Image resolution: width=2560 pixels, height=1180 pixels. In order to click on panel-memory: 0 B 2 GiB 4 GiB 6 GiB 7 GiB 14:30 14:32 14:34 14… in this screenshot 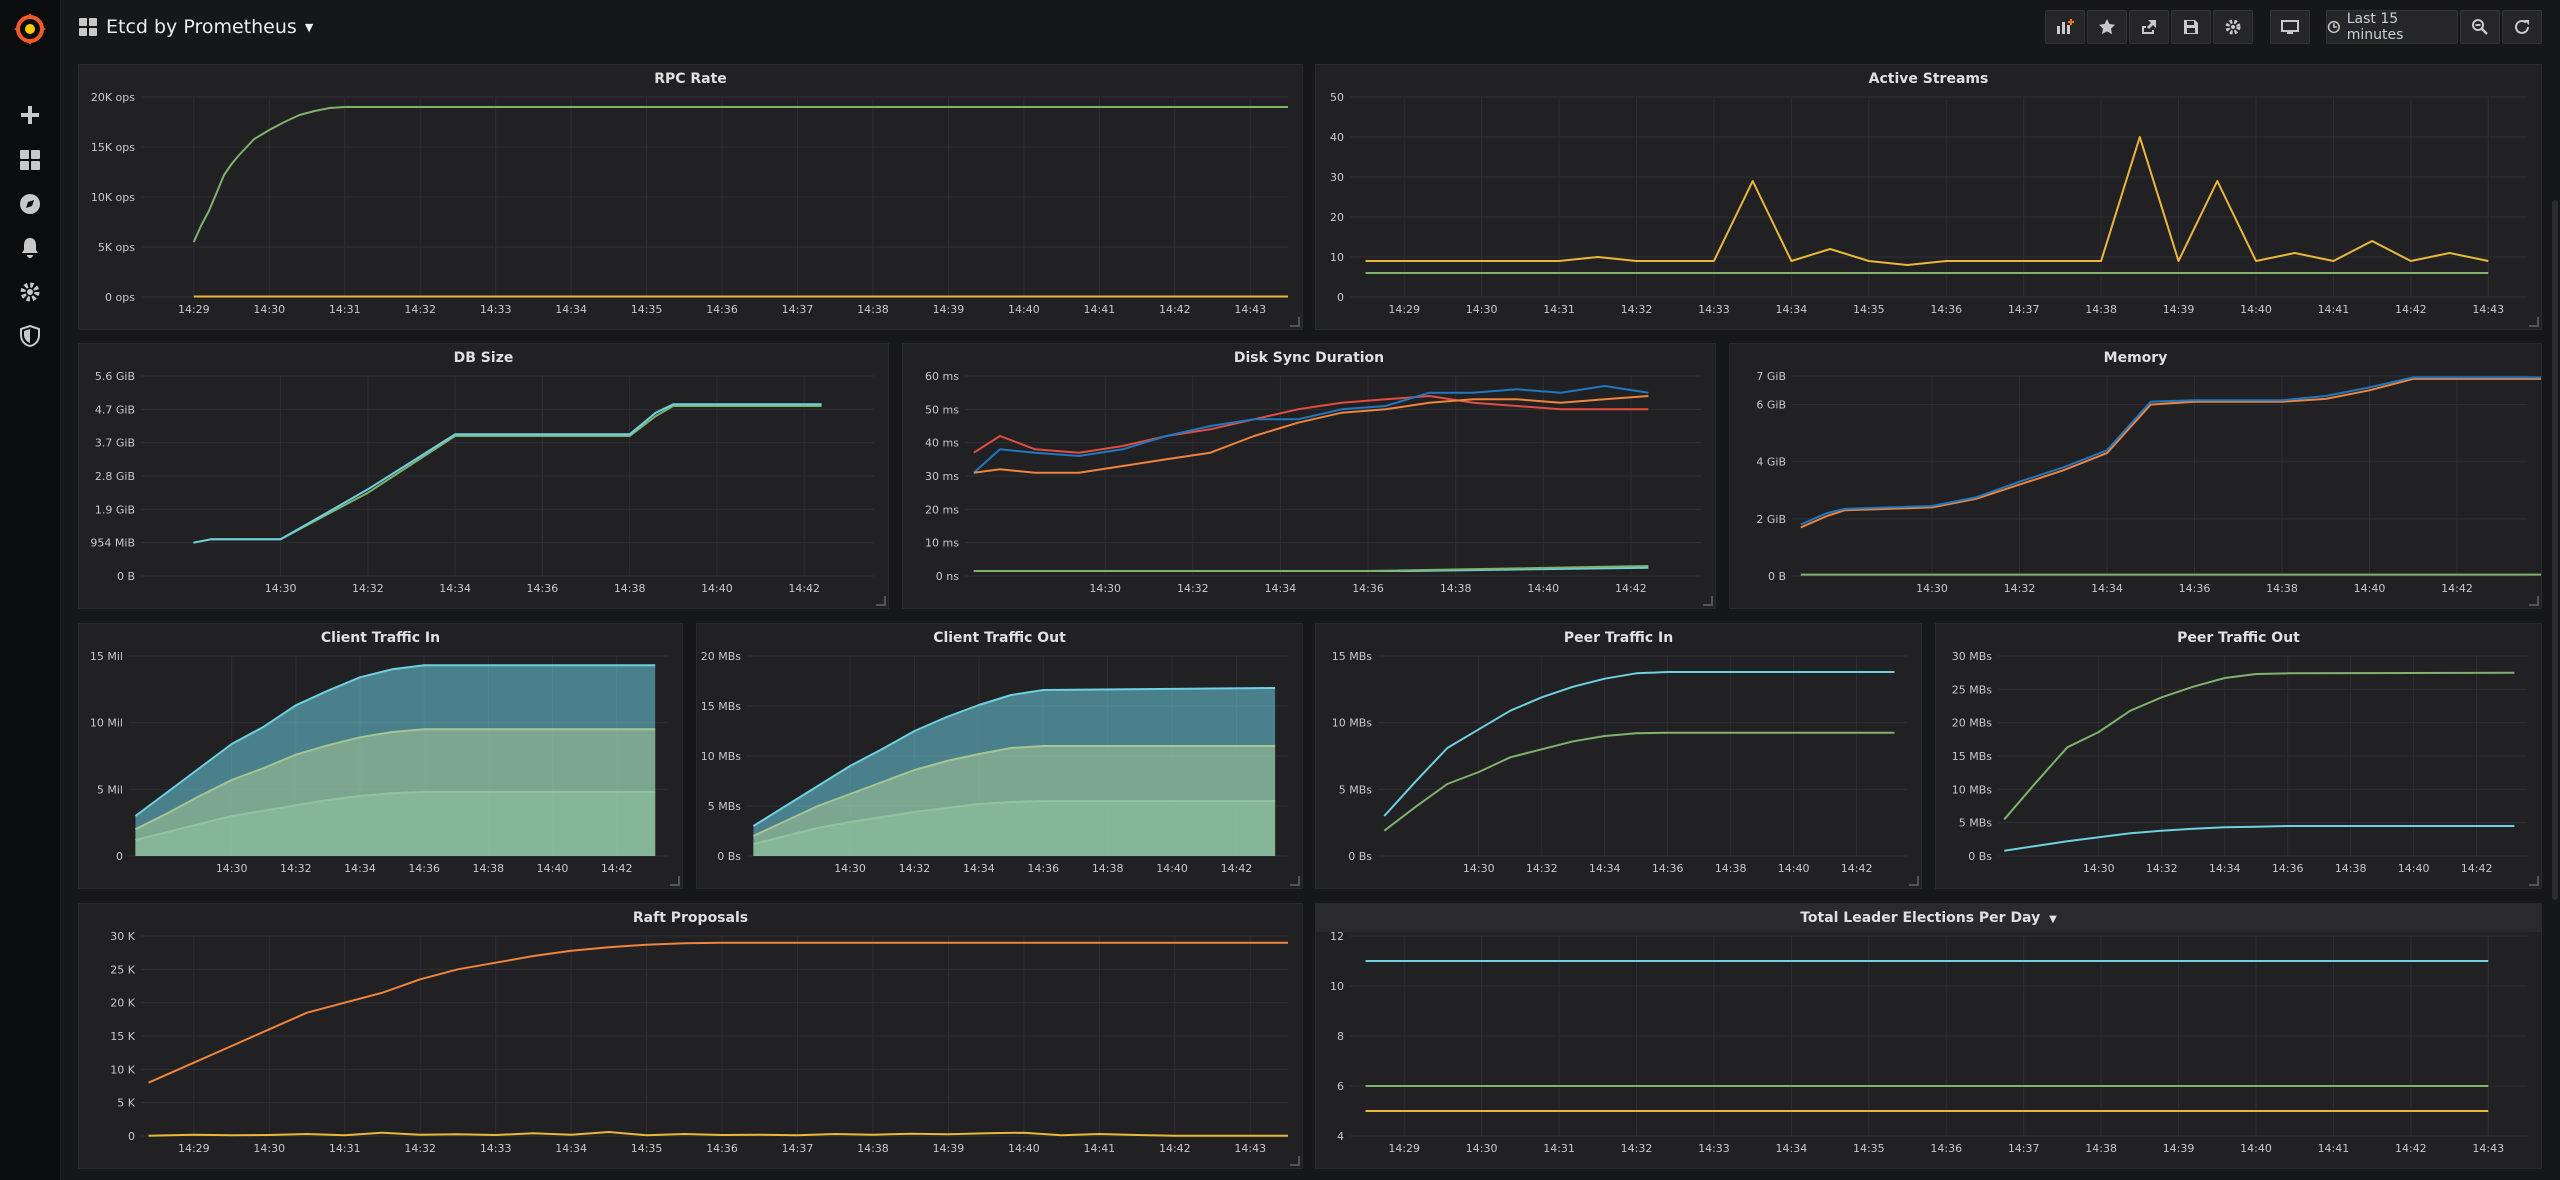, I will do `click(2135, 476)`.